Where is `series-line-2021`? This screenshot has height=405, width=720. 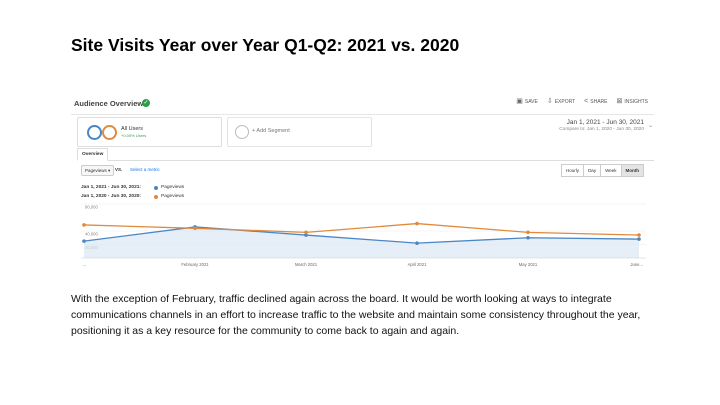 series-line-2021 is located at coordinates (361, 235).